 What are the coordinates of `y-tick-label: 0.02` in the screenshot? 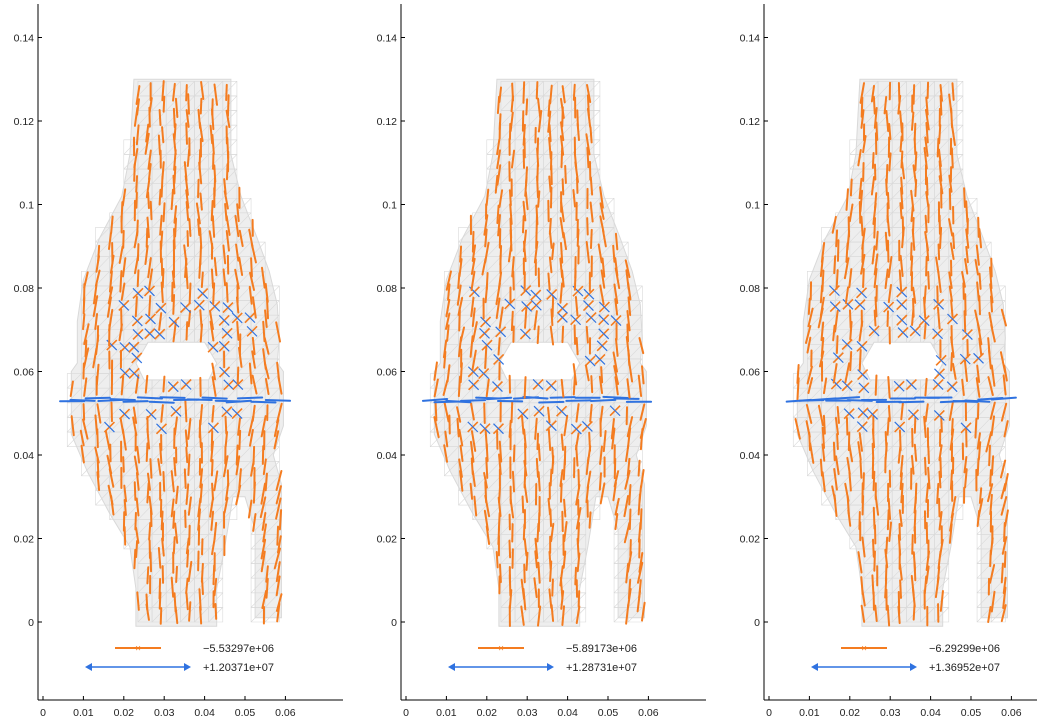 It's located at (24, 540).